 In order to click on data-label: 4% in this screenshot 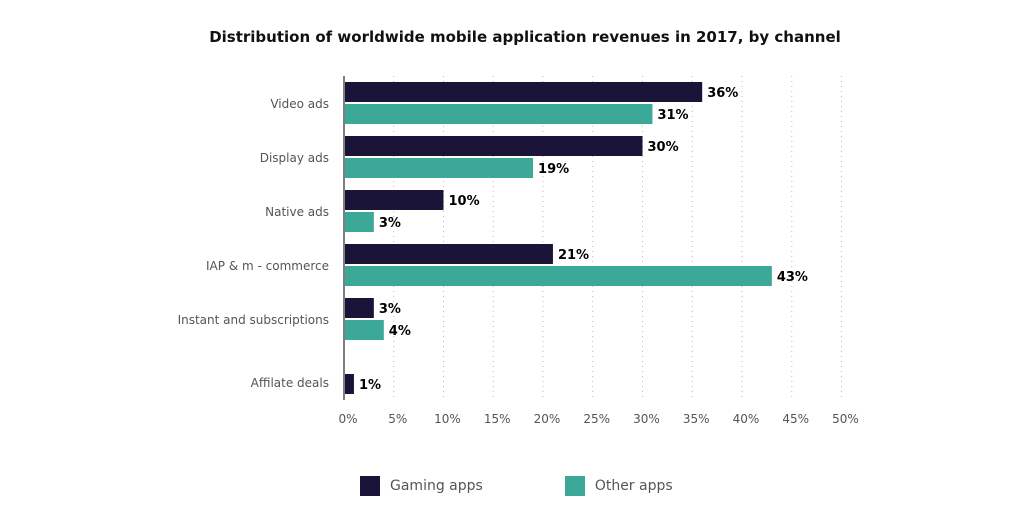, I will do `click(400, 331)`.